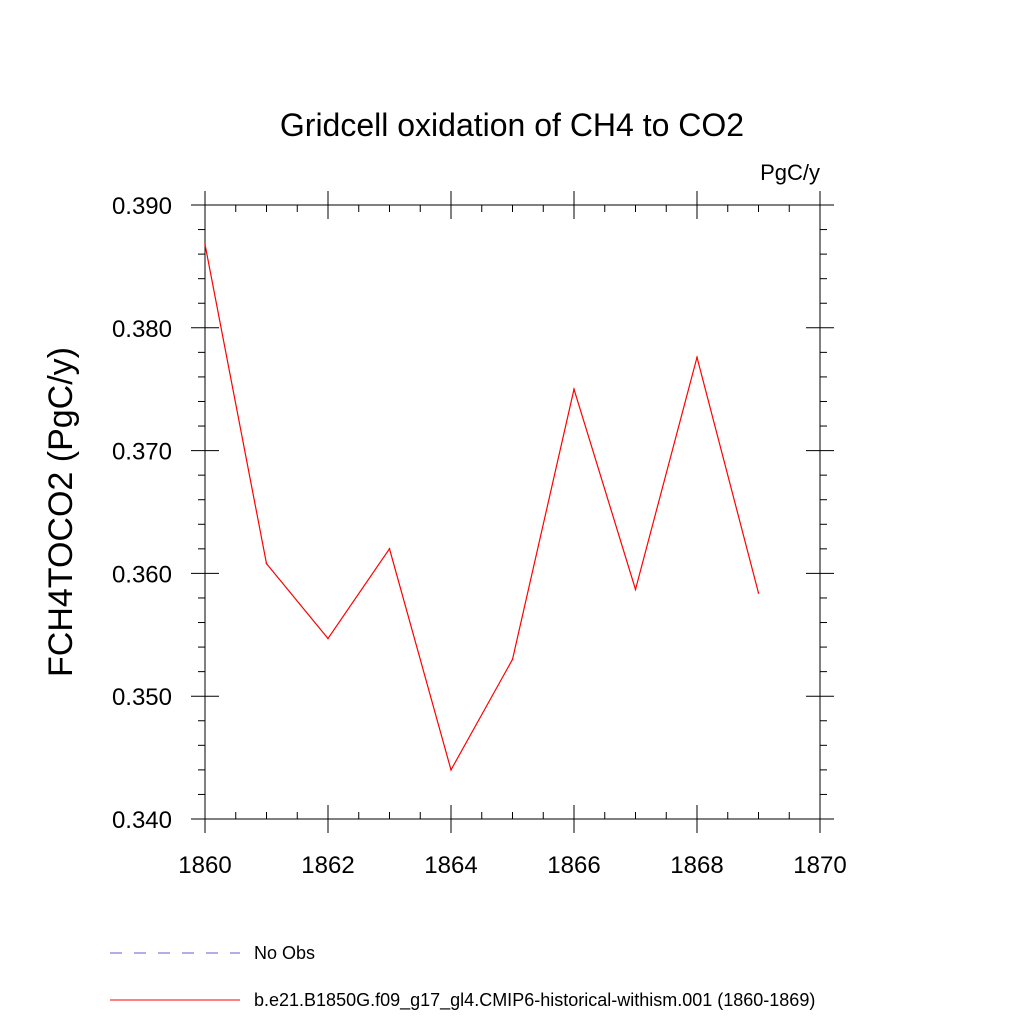 The width and height of the screenshot is (1024, 1024). What do you see at coordinates (696, 865) in the screenshot?
I see `x-tick-label: 1868` at bounding box center [696, 865].